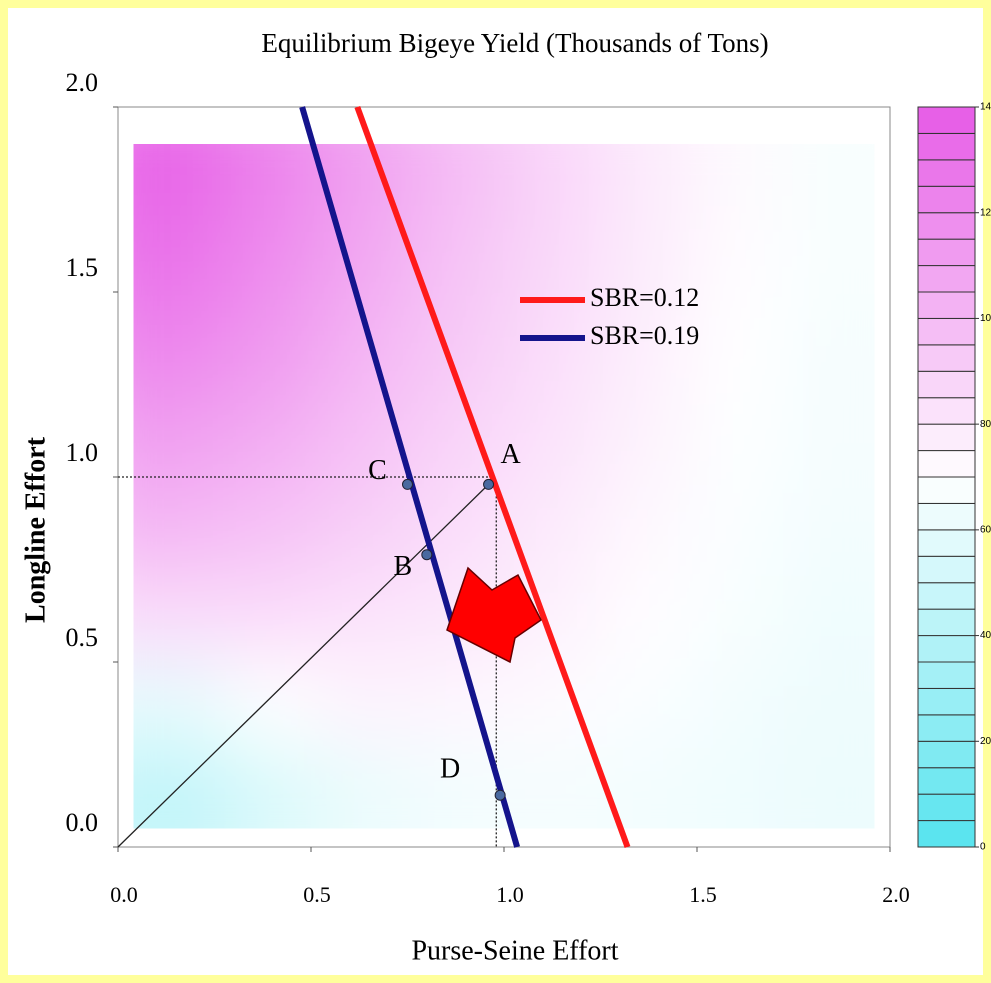 The height and width of the screenshot is (983, 991). Describe the element at coordinates (985, 635) in the screenshot. I see `colorbar-tick-label: 40` at that location.